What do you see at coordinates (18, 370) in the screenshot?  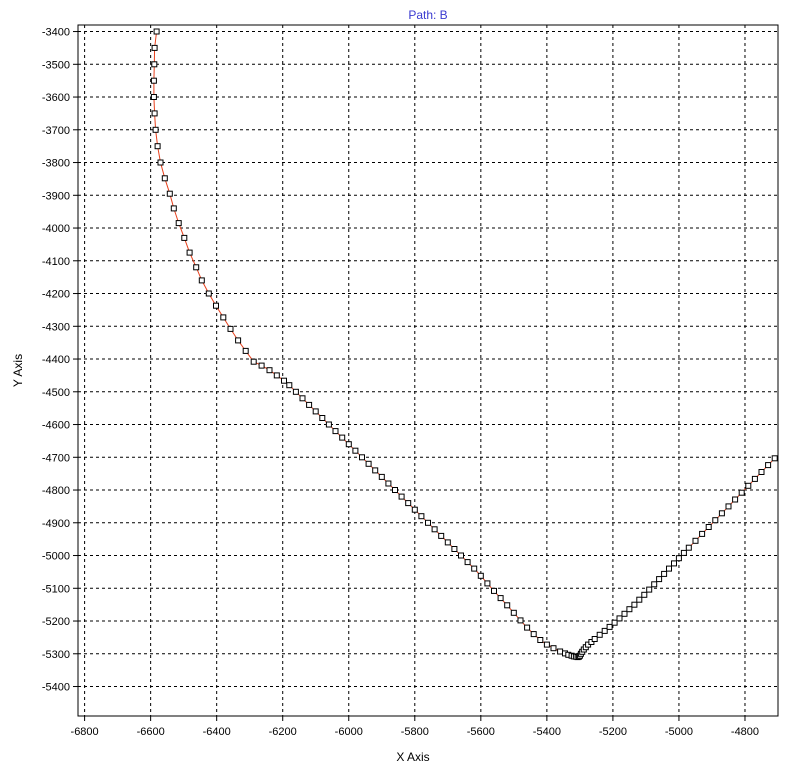 I see `y-axis-label: Y Axis` at bounding box center [18, 370].